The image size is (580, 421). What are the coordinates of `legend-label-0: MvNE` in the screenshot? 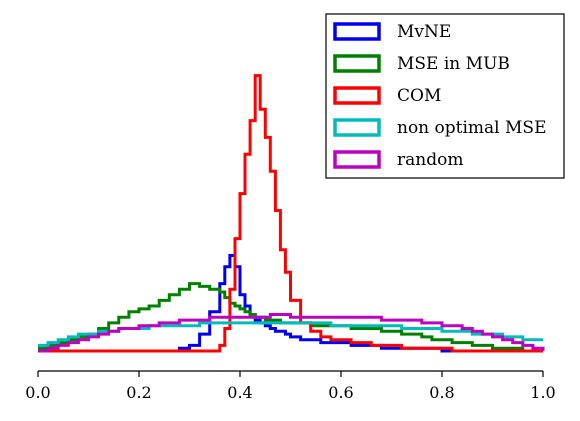 It's located at (424, 32).